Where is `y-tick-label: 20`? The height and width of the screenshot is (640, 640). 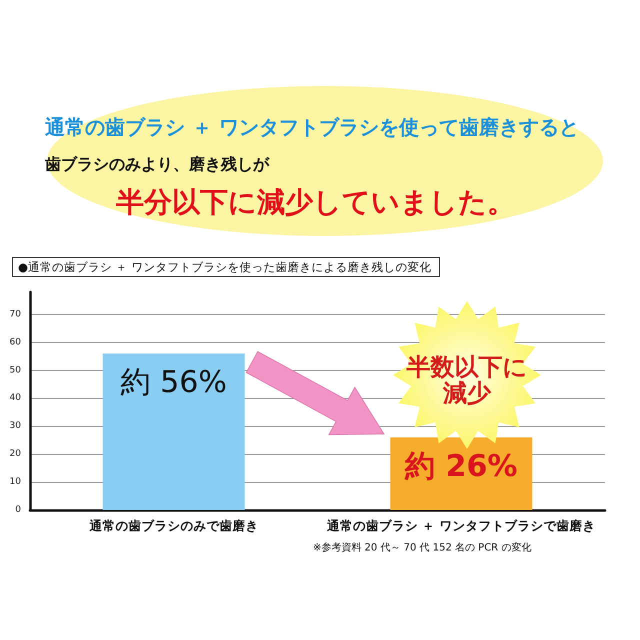 y-tick-label: 20 is located at coordinates (16, 454).